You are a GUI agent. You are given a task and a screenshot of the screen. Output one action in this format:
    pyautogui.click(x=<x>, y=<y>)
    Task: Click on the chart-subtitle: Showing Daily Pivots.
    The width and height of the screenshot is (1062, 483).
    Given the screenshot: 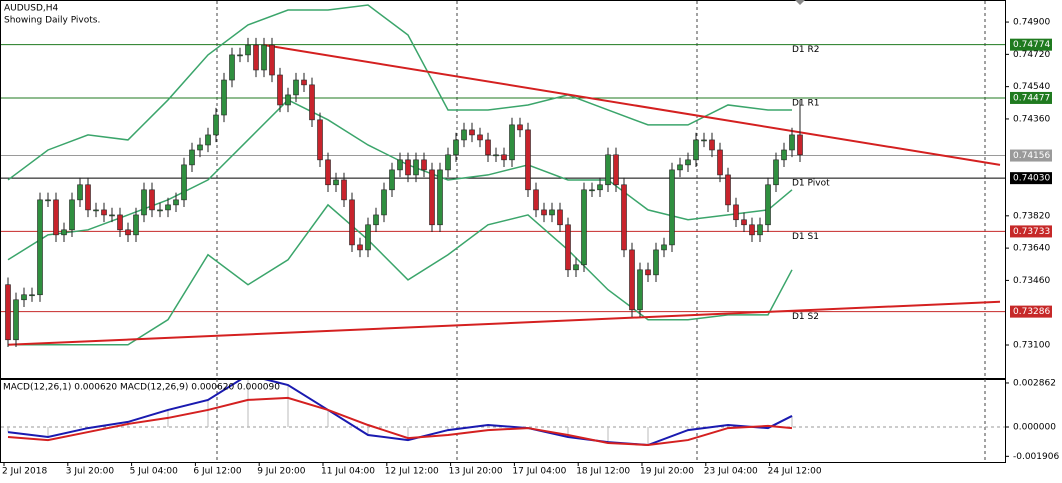 What is the action you would take?
    pyautogui.click(x=52, y=21)
    